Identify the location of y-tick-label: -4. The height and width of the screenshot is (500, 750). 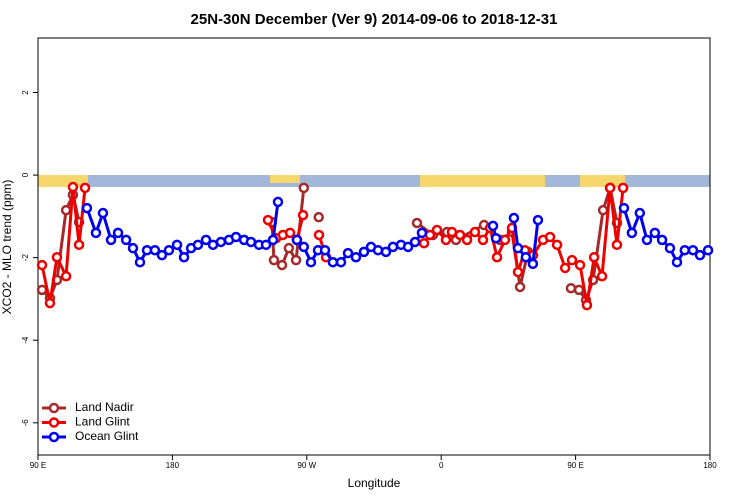
(25, 340).